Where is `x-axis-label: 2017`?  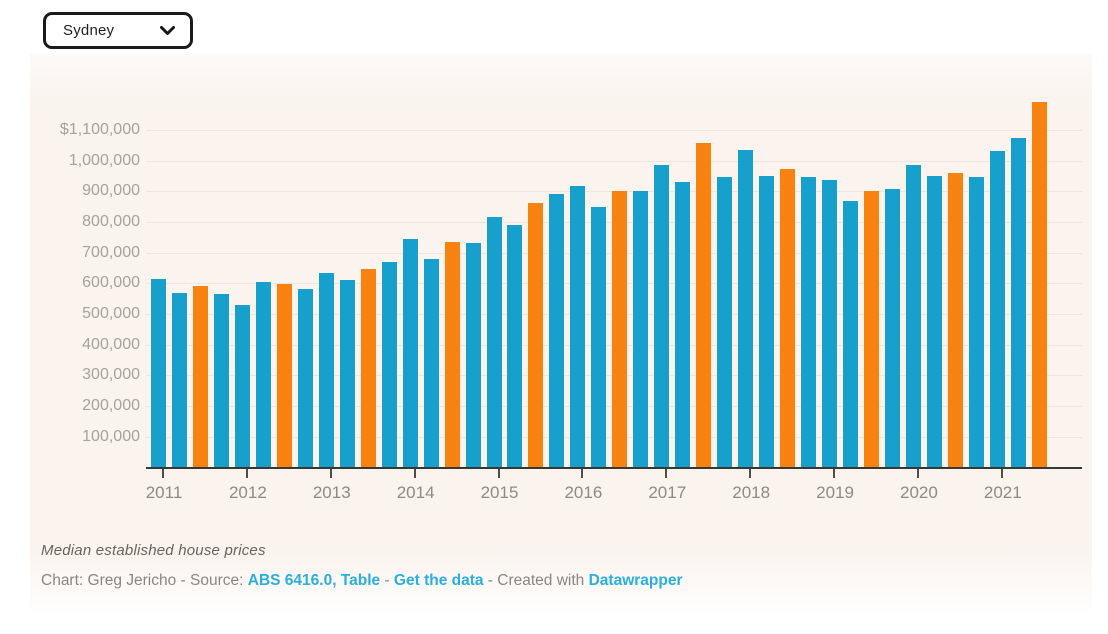 x-axis-label: 2017 is located at coordinates (667, 492).